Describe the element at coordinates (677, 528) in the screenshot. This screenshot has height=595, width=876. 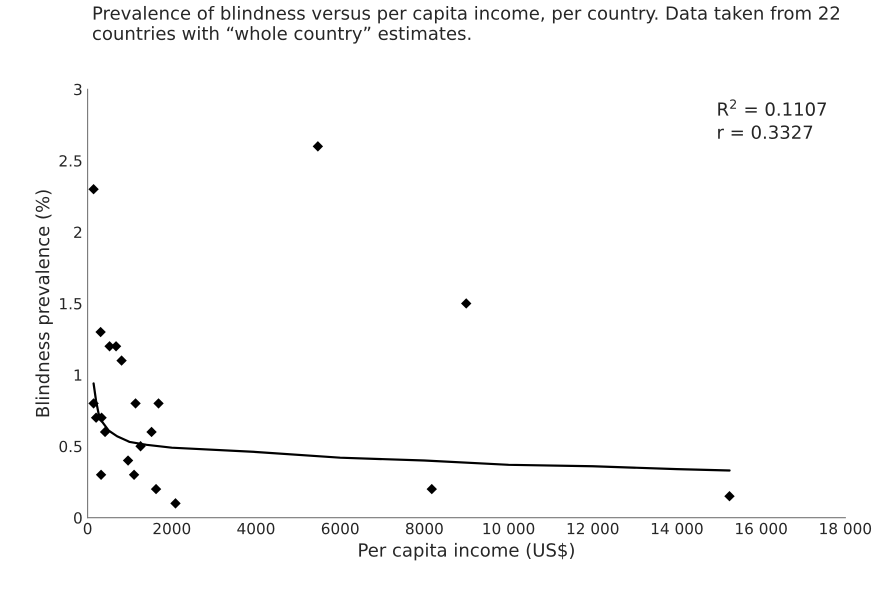
I see `x-tick-label: 14 000` at that location.